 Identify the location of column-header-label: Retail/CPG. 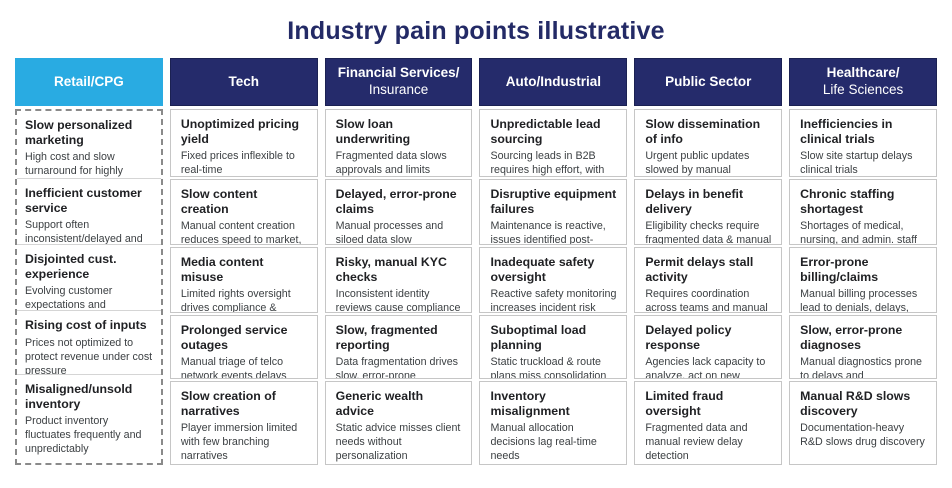
(89, 81).